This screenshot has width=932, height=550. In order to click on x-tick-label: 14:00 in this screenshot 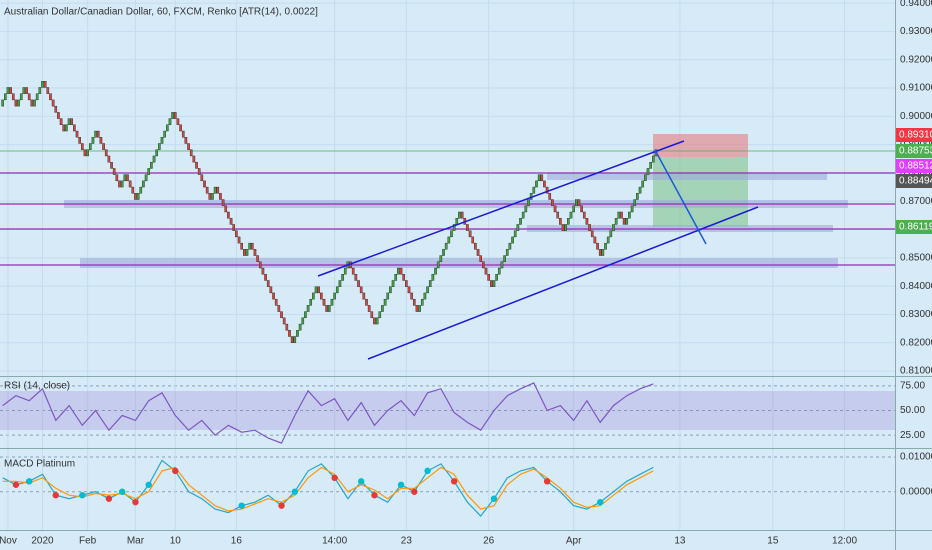, I will do `click(334, 541)`.